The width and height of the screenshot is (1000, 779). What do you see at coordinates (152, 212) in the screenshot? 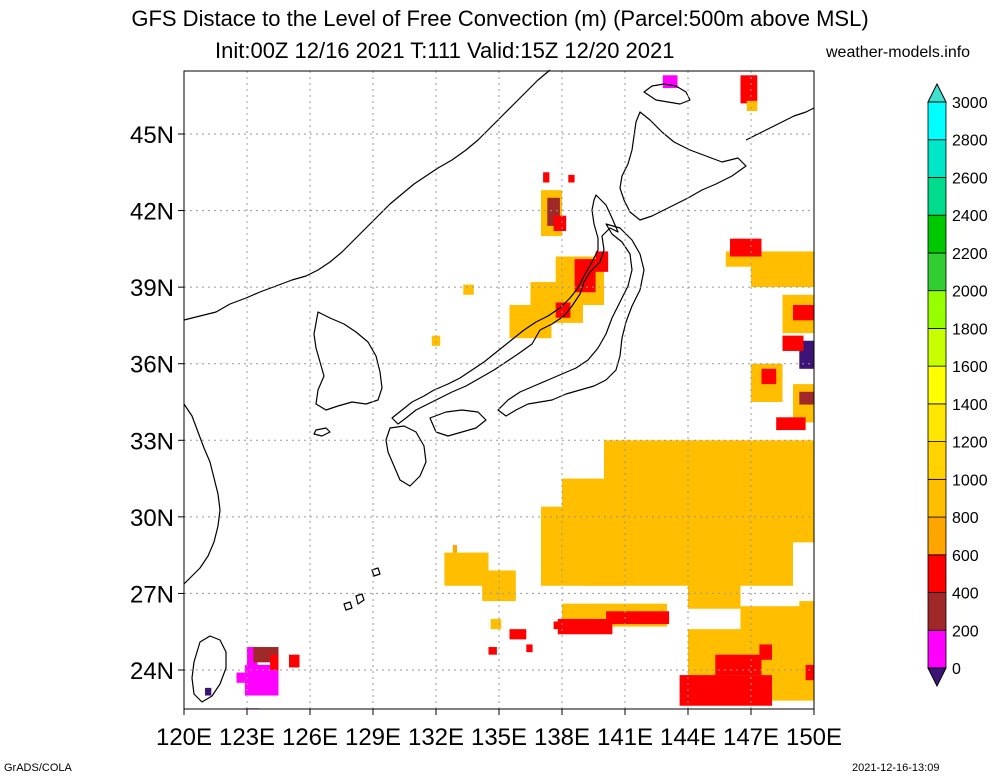
I see `lat-label: 42N` at bounding box center [152, 212].